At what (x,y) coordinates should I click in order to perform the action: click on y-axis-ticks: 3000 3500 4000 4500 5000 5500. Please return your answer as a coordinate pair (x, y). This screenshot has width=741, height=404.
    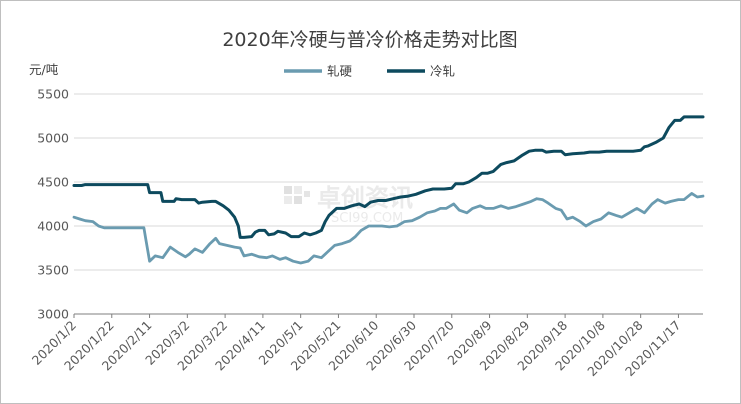
    Looking at the image, I should click on (53, 204).